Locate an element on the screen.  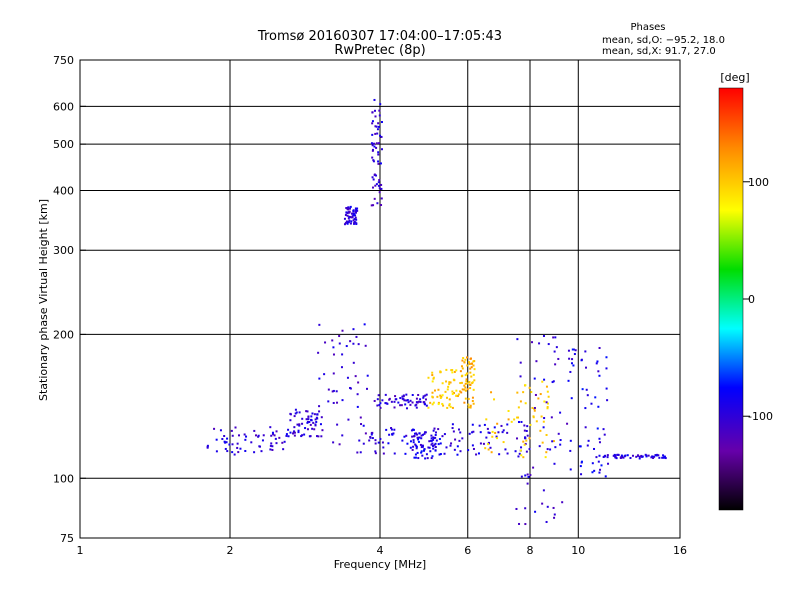
y-axis-ticks: 75 100 200 300 400 500 600 750 is located at coordinates (69, 299).